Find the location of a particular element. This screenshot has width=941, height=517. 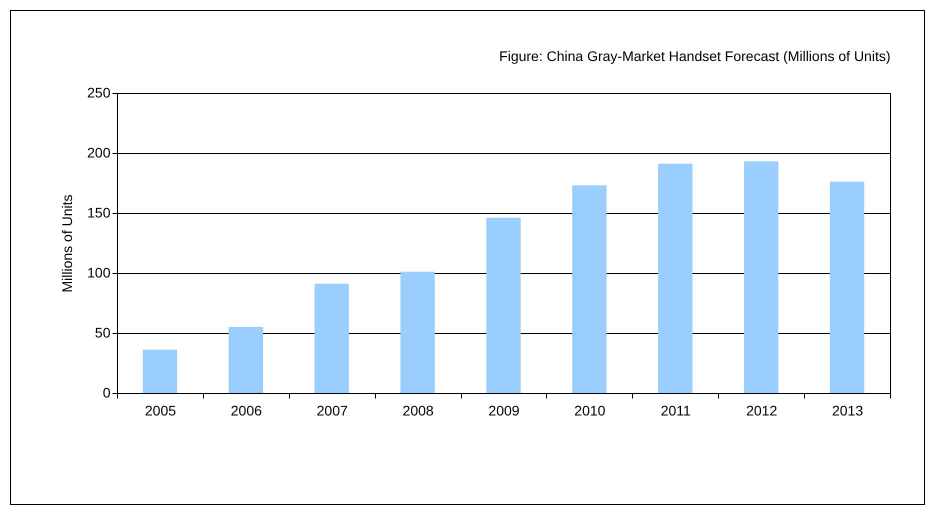

y-axis-title: Millions of Units is located at coordinates (67, 243).